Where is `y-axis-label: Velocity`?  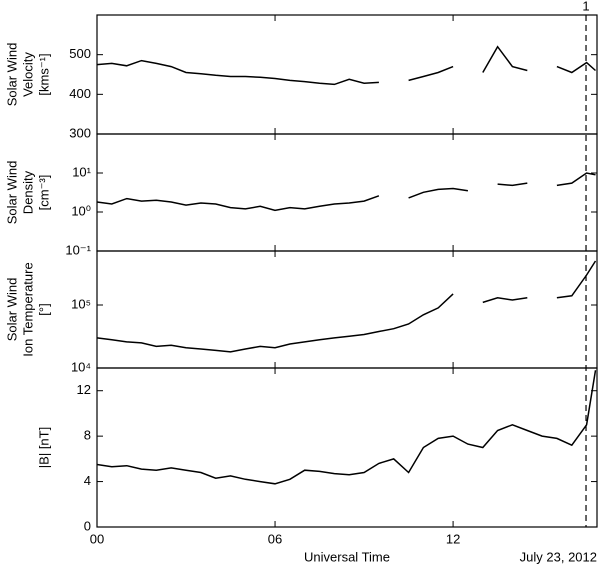
y-axis-label: Velocity is located at coordinates (27, 74).